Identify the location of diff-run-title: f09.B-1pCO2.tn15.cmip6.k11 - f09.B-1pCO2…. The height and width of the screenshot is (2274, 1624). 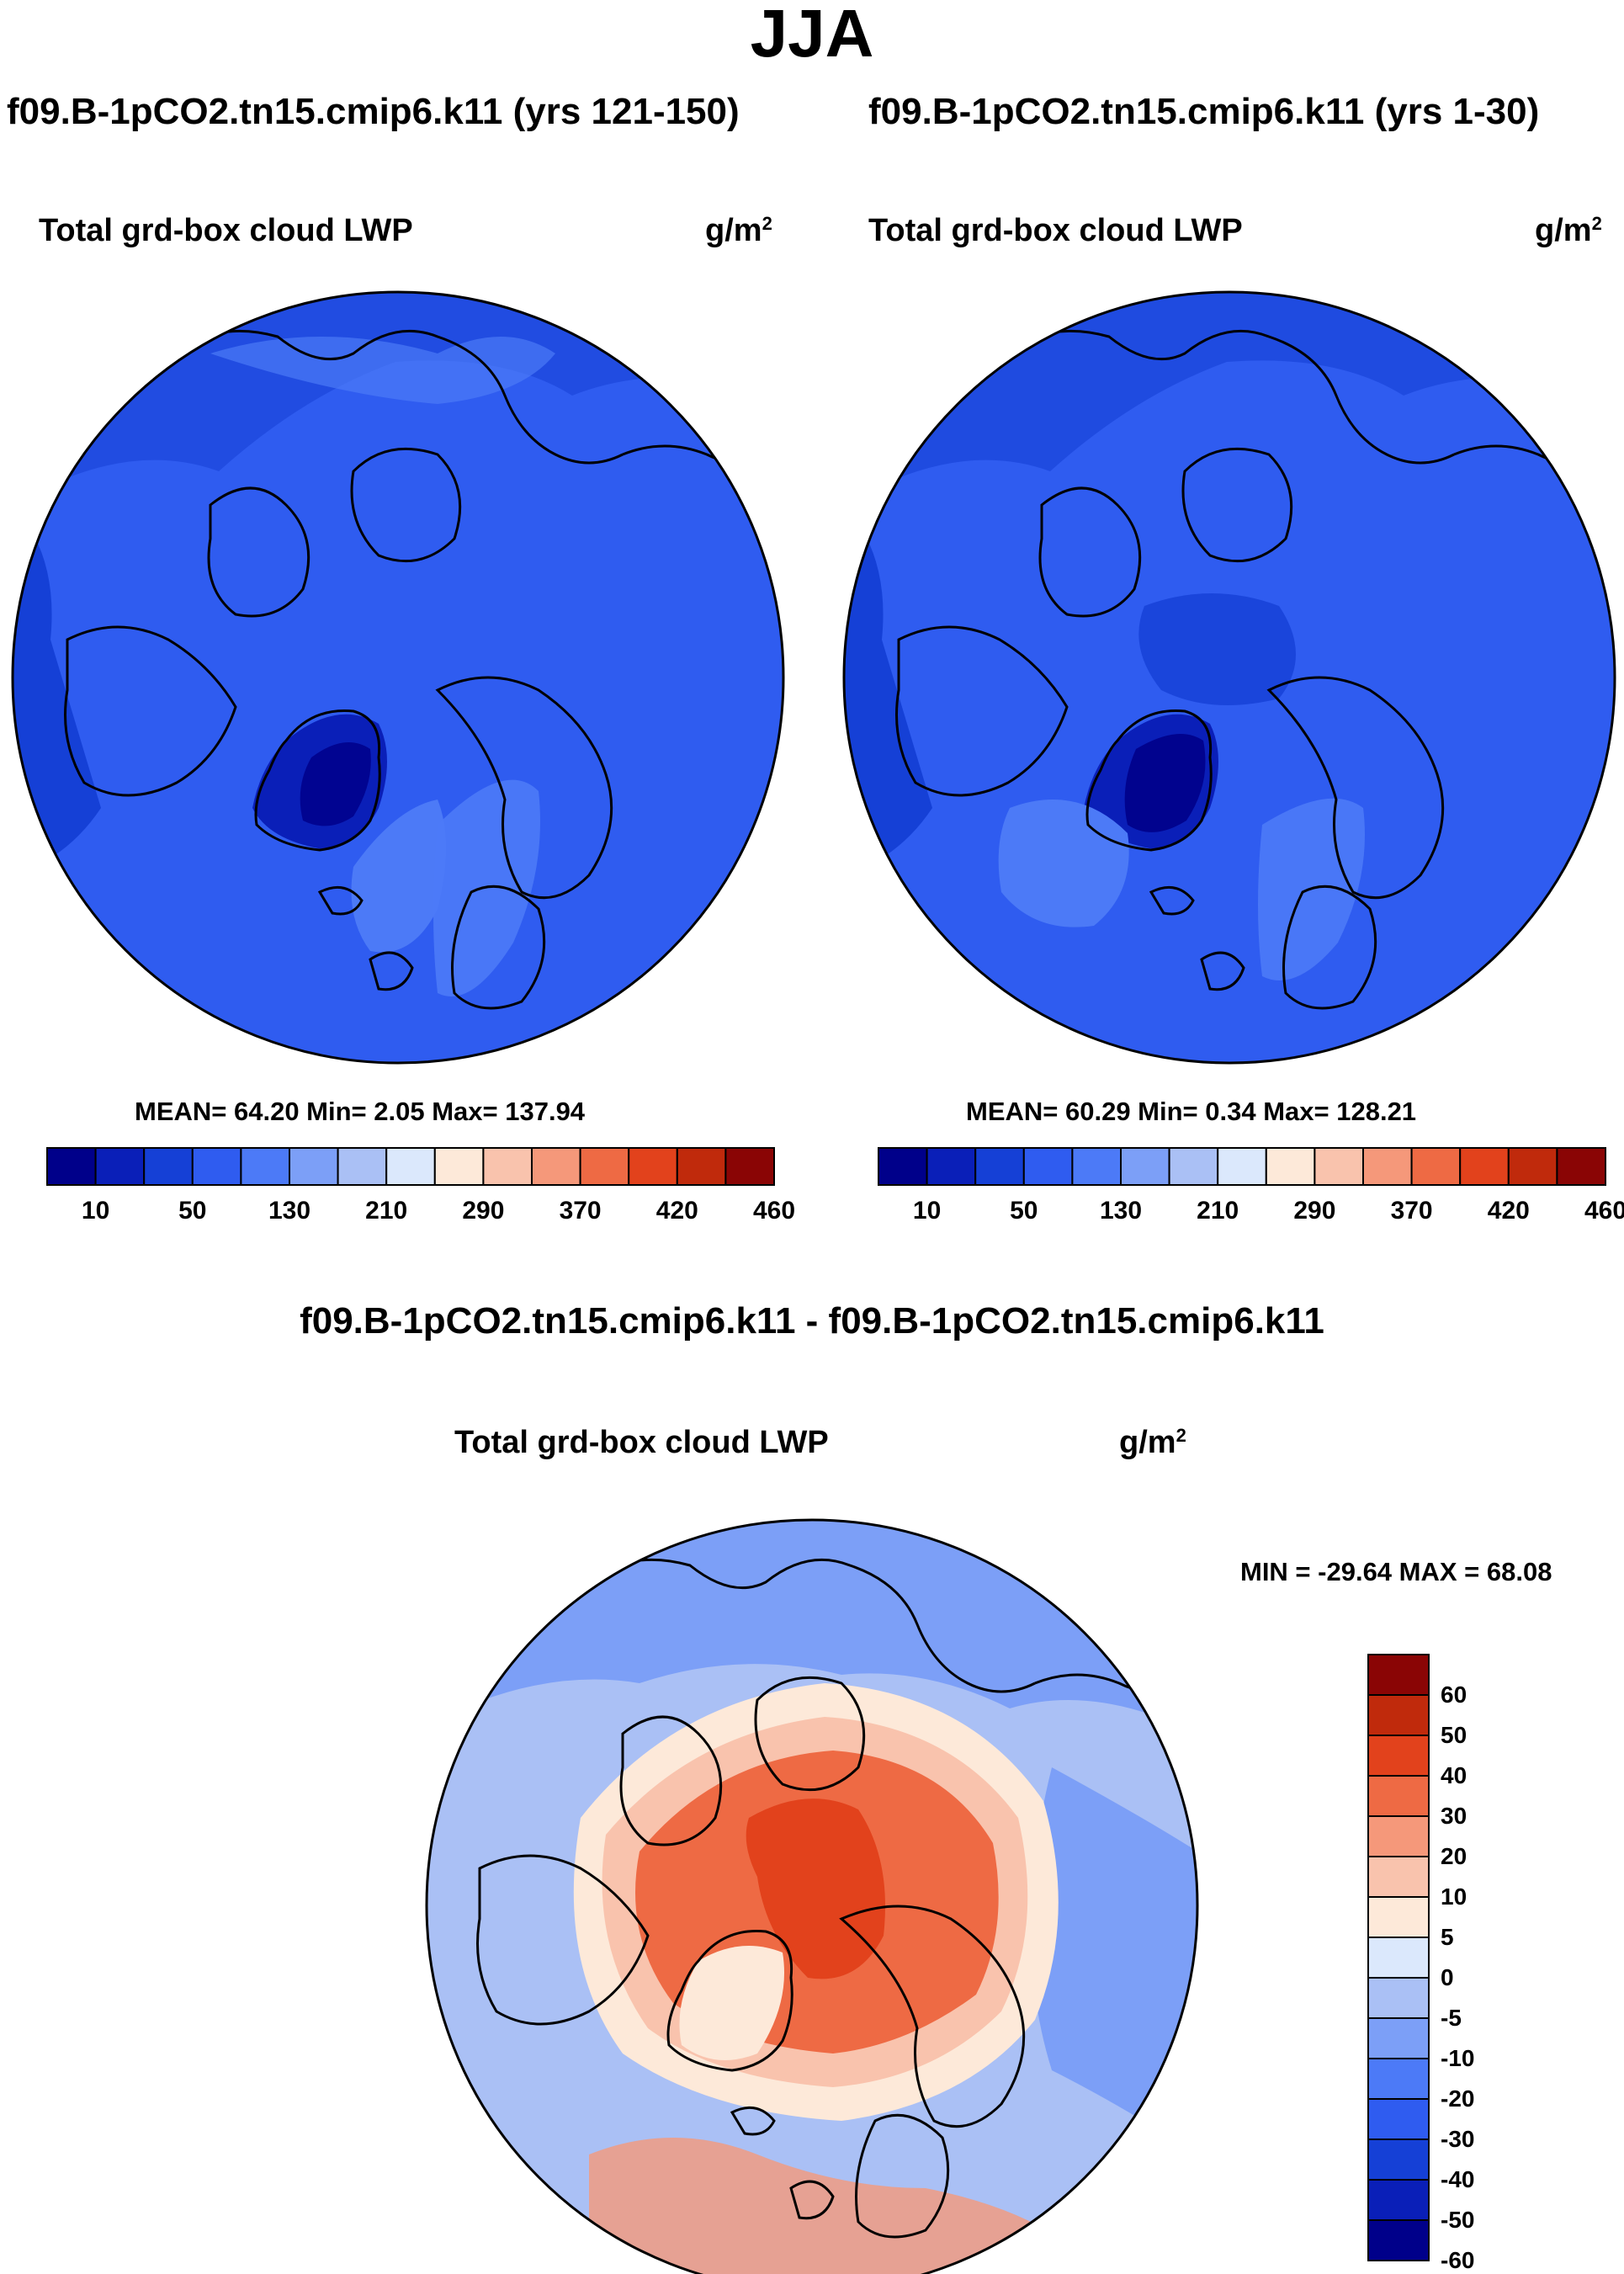
(812, 1321).